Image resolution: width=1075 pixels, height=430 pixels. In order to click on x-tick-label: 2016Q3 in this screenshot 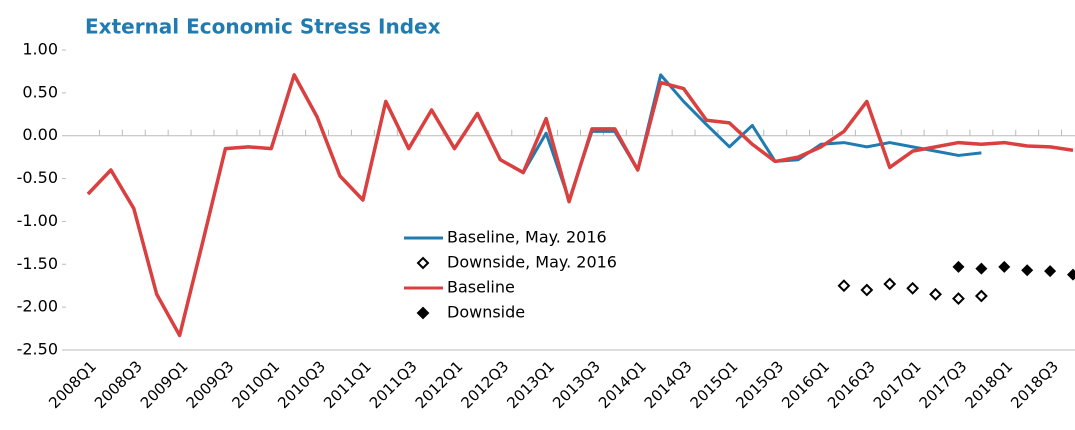, I will do `click(851, 384)`.